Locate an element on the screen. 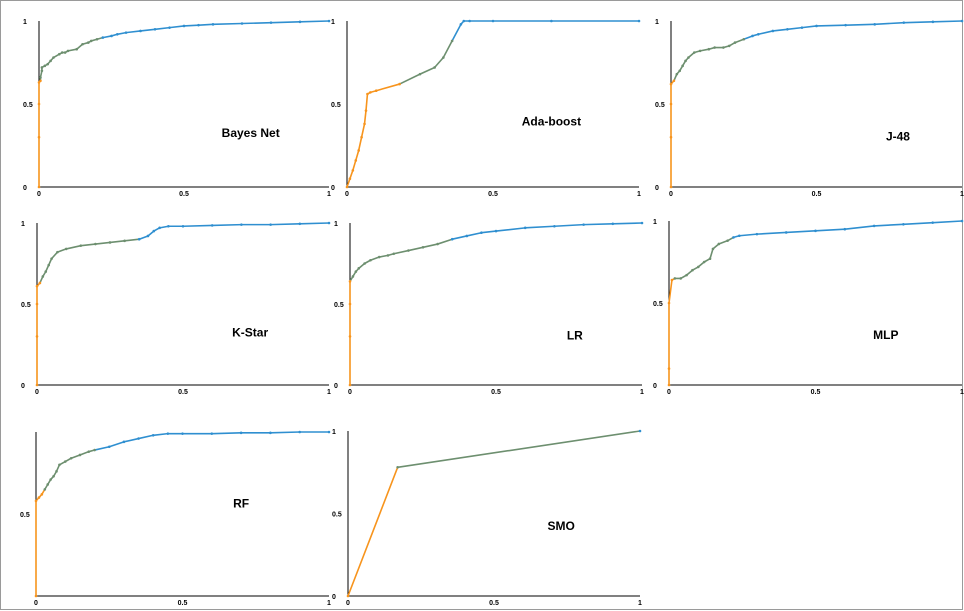 The height and width of the screenshot is (611, 964). roc-panel-4: 0 0.5 1 0 0.5 1 K-Star is located at coordinates (176, 308).